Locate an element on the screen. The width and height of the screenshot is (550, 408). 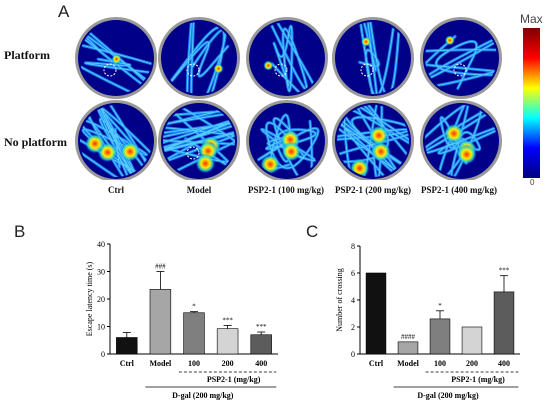
significance-mark: ### is located at coordinates (160, 267).